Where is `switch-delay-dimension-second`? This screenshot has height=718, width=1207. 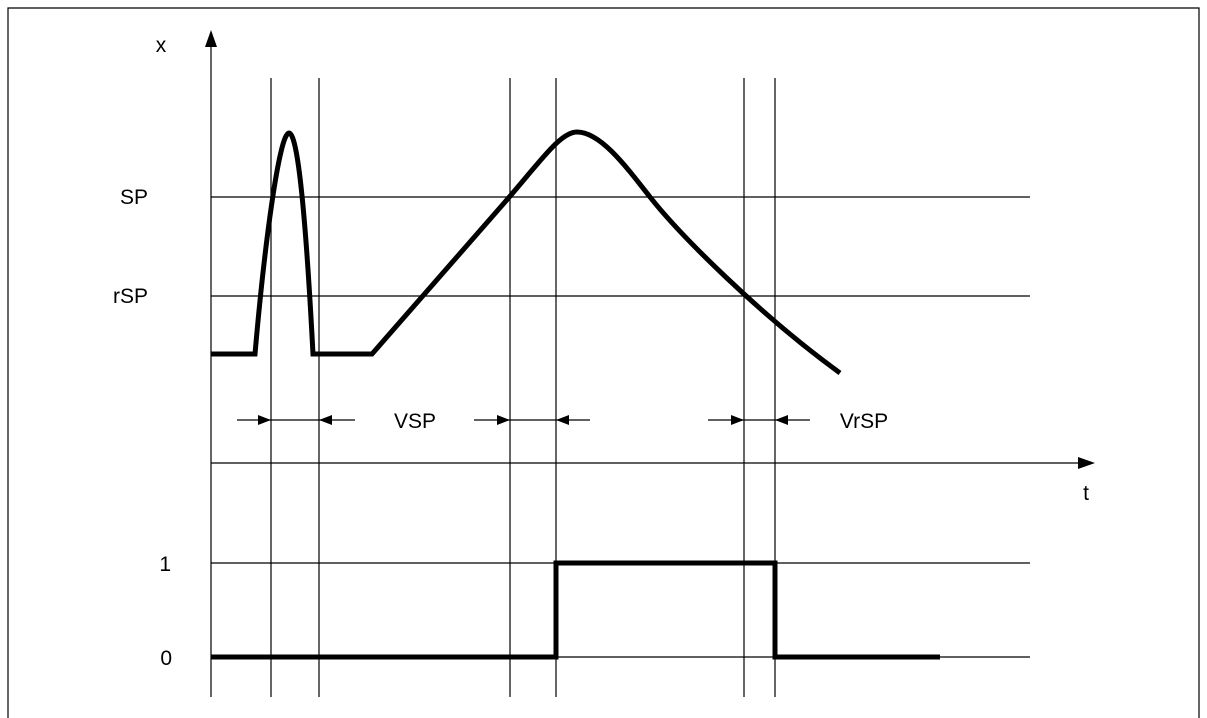
switch-delay-dimension-second is located at coordinates (532, 420).